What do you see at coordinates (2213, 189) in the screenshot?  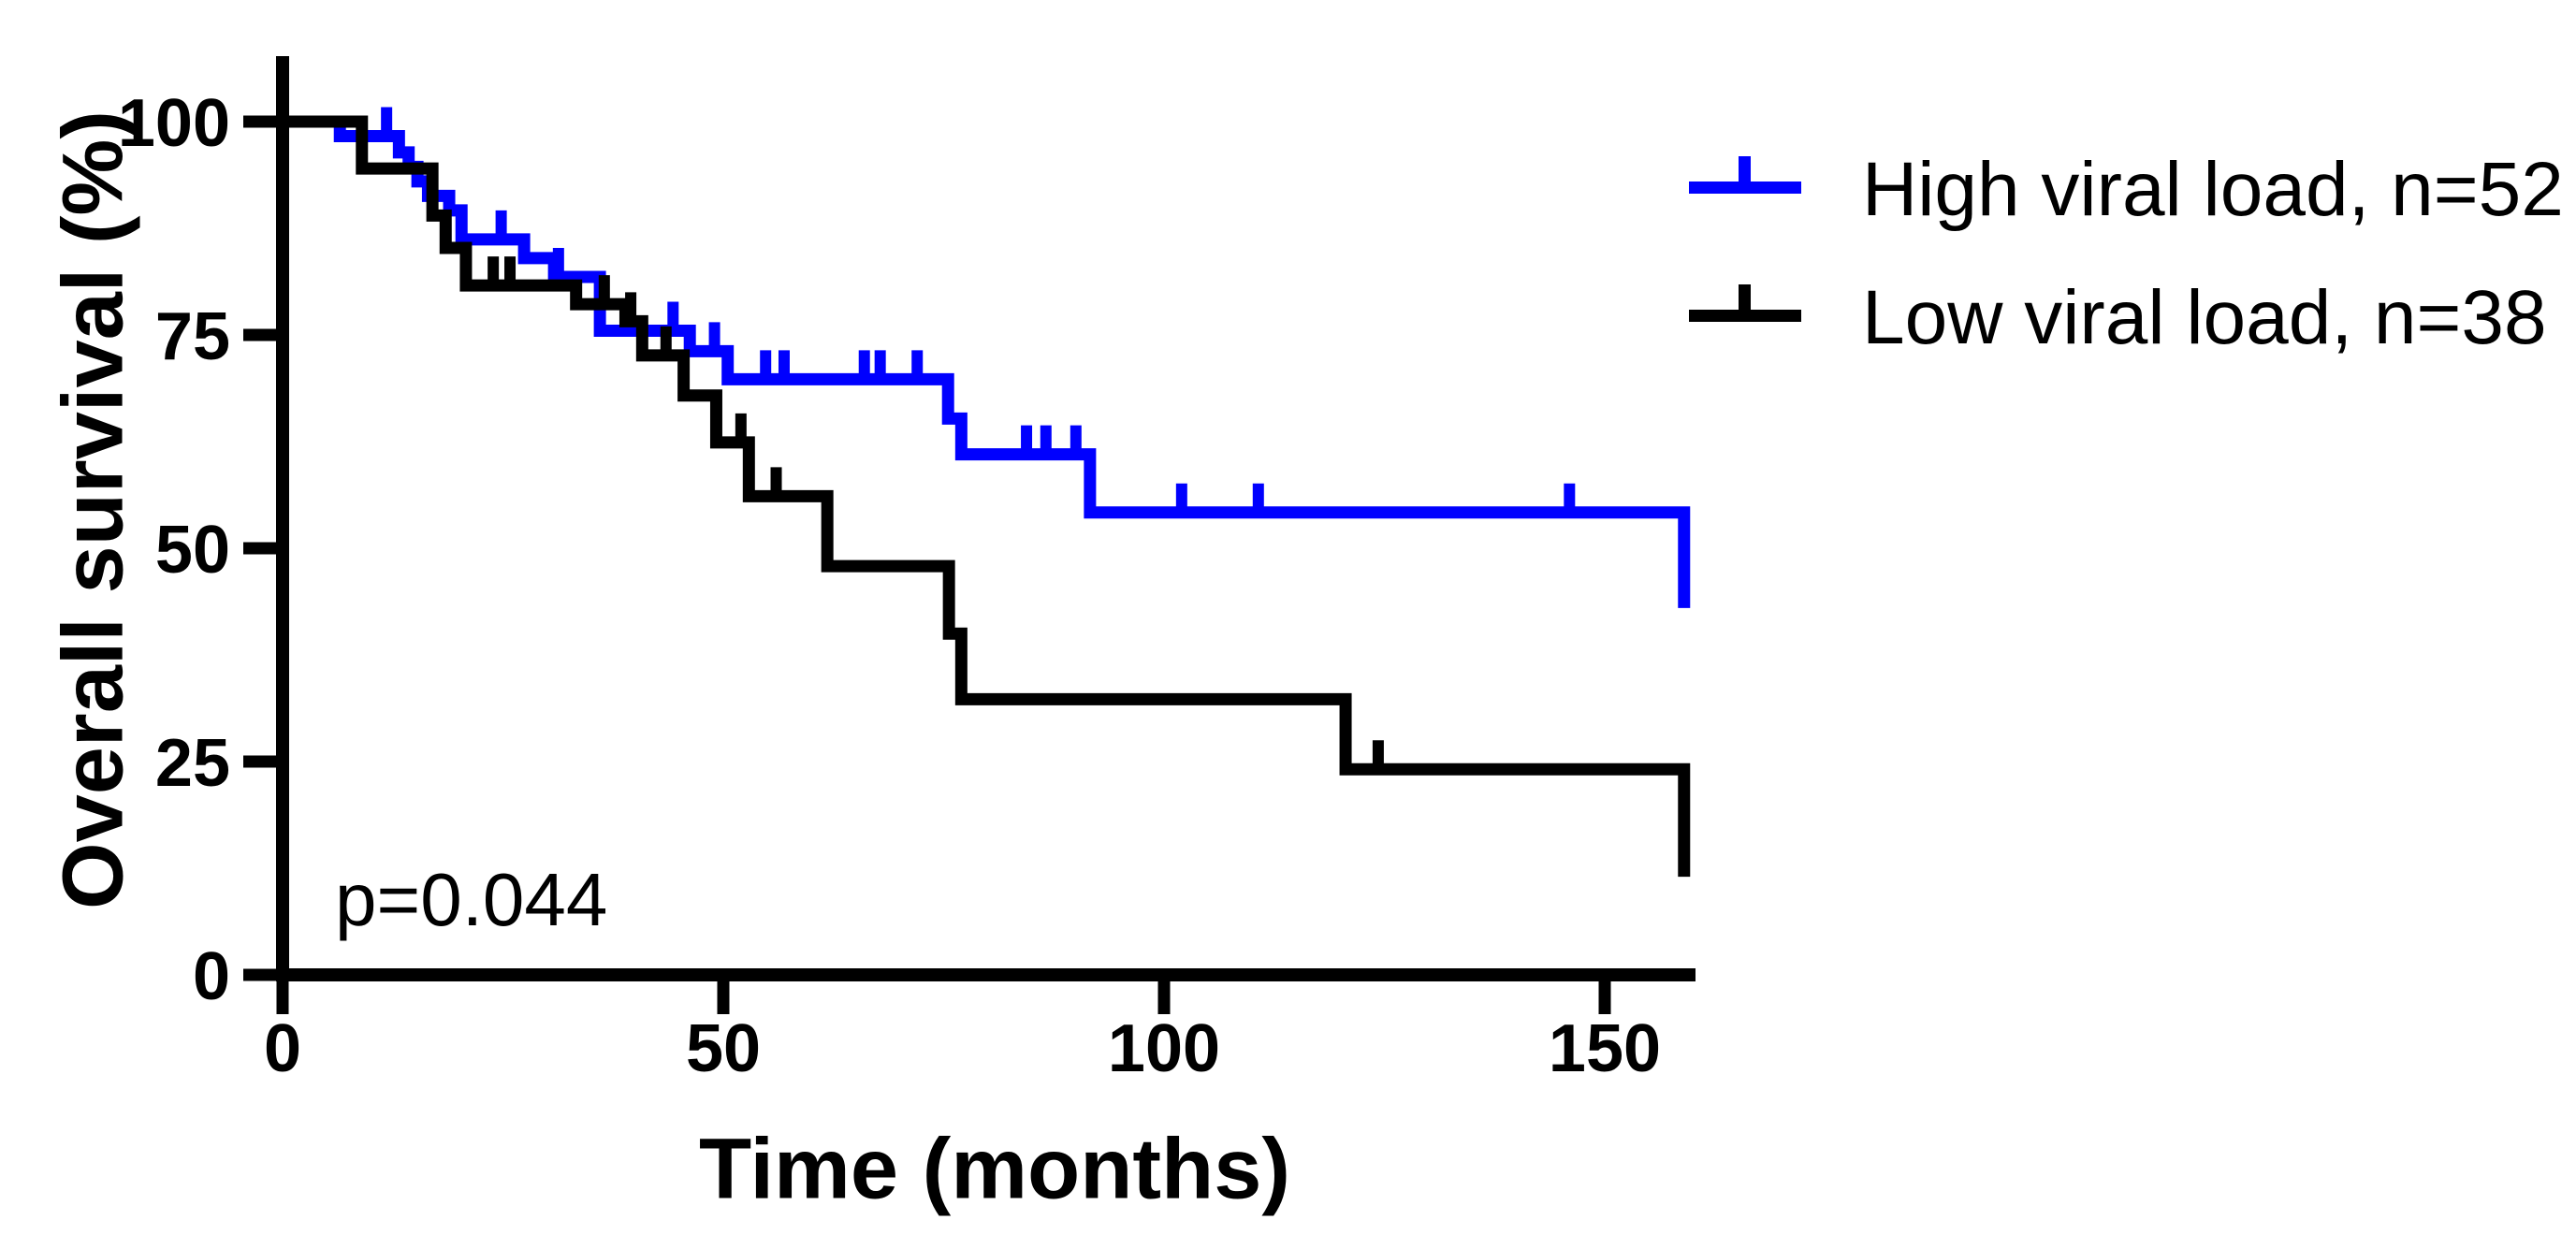 I see `legend-label-high-viral-load: High viral load, n=52` at bounding box center [2213, 189].